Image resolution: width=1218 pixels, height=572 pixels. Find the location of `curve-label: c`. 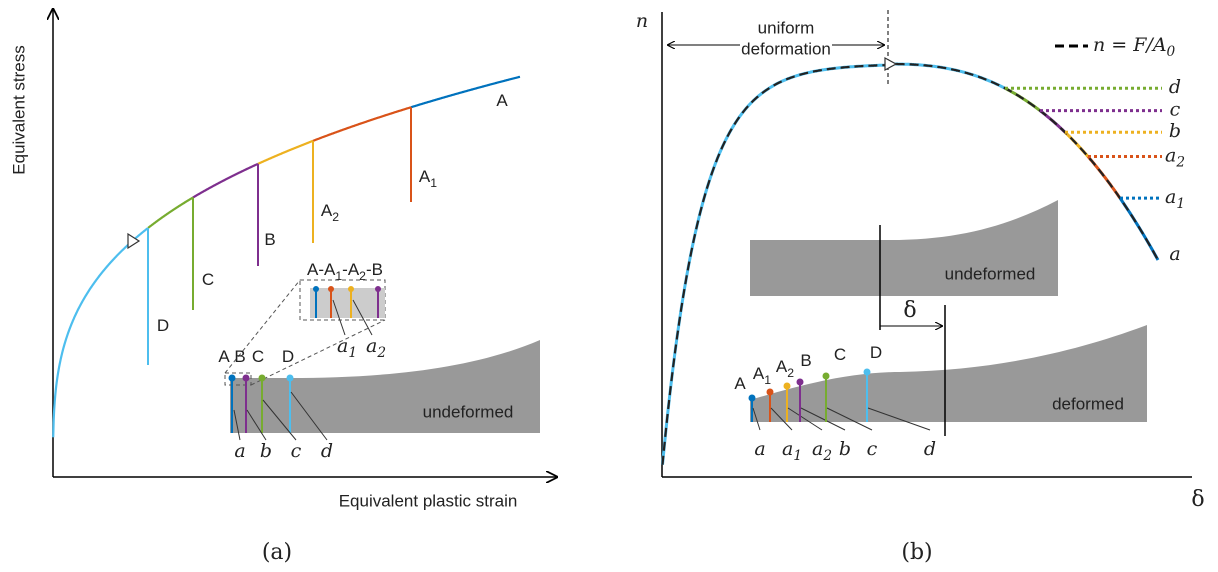

curve-label: c is located at coordinates (1175, 110).